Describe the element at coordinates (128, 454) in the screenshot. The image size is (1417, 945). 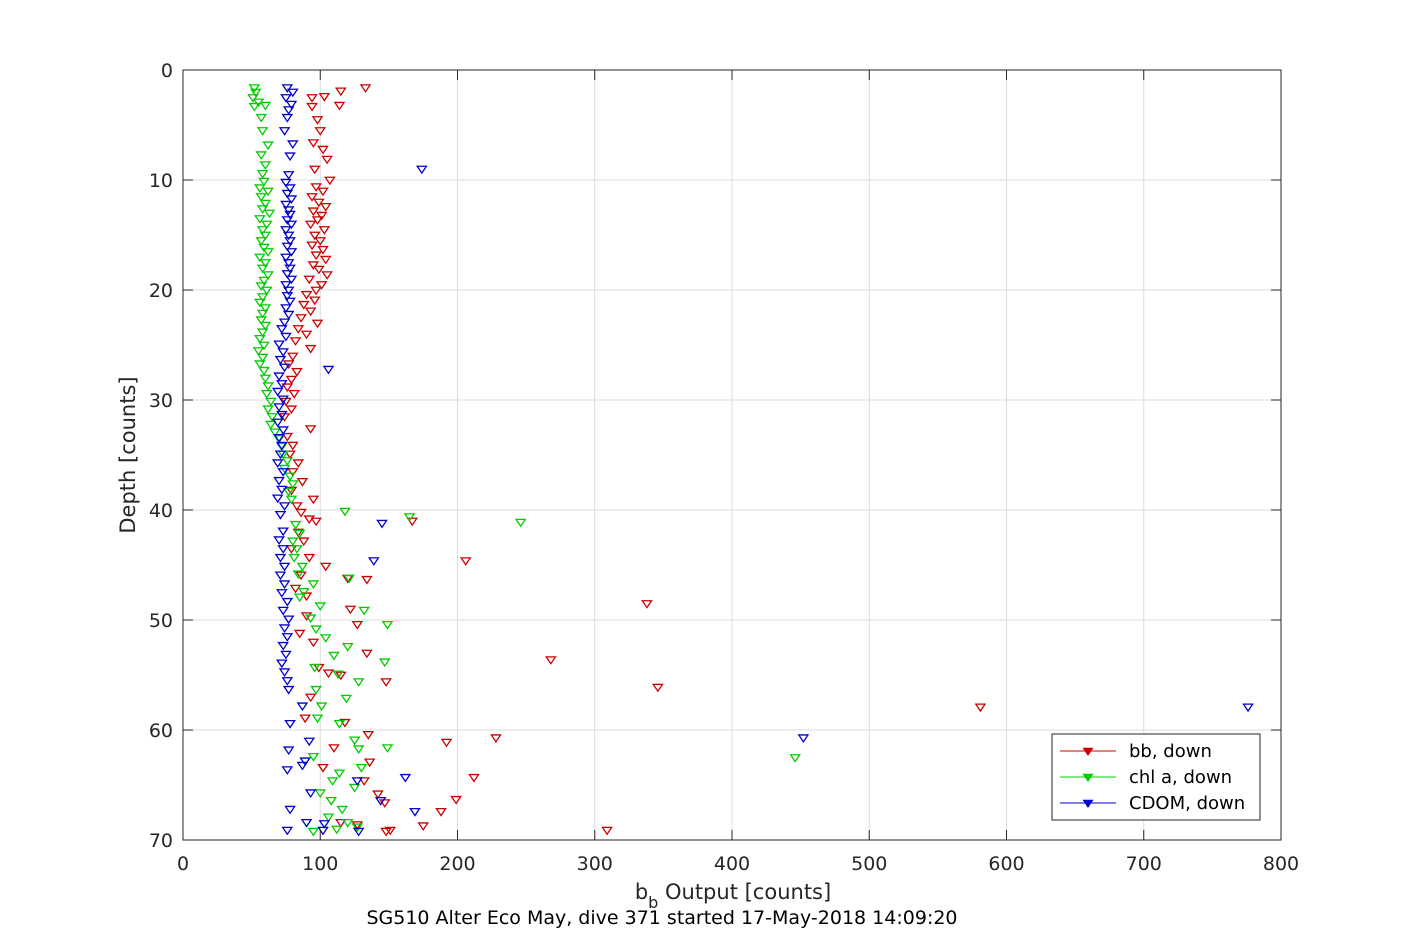
I see `y-axis-label: Depth [counts]` at that location.